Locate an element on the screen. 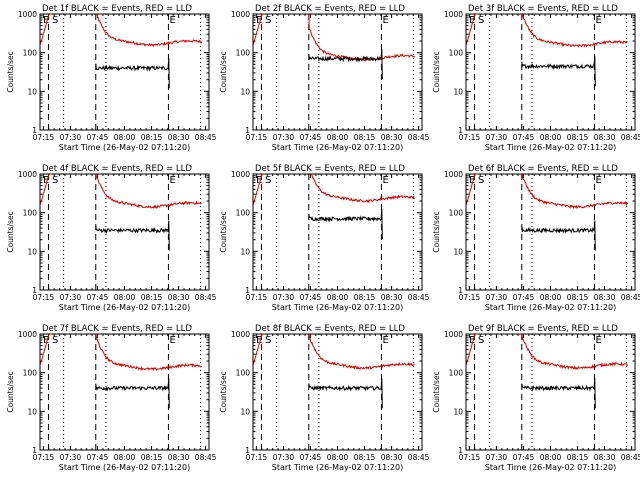 This screenshot has width=640, height=480. x-axis-label: Start Time (26-May-02 07:11:20) is located at coordinates (337, 307).